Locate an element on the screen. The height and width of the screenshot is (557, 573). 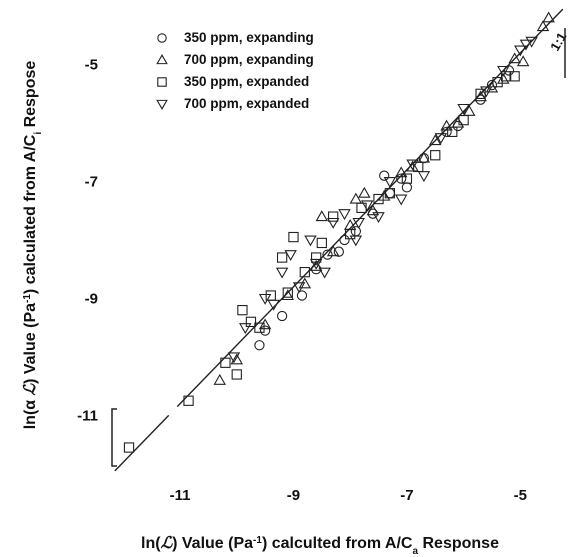
reference-line-label: 1:1 is located at coordinates (558, 42).